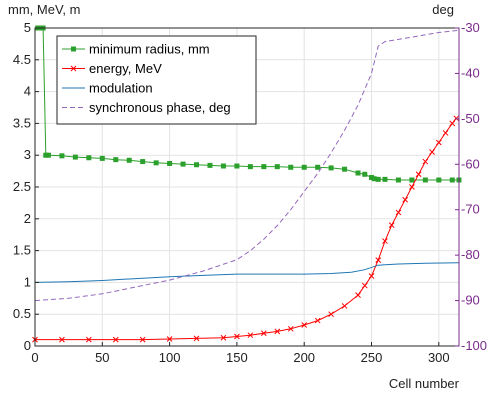 This screenshot has width=496, height=395. What do you see at coordinates (470, 118) in the screenshot?
I see `y-right-tick-label: -50` at bounding box center [470, 118].